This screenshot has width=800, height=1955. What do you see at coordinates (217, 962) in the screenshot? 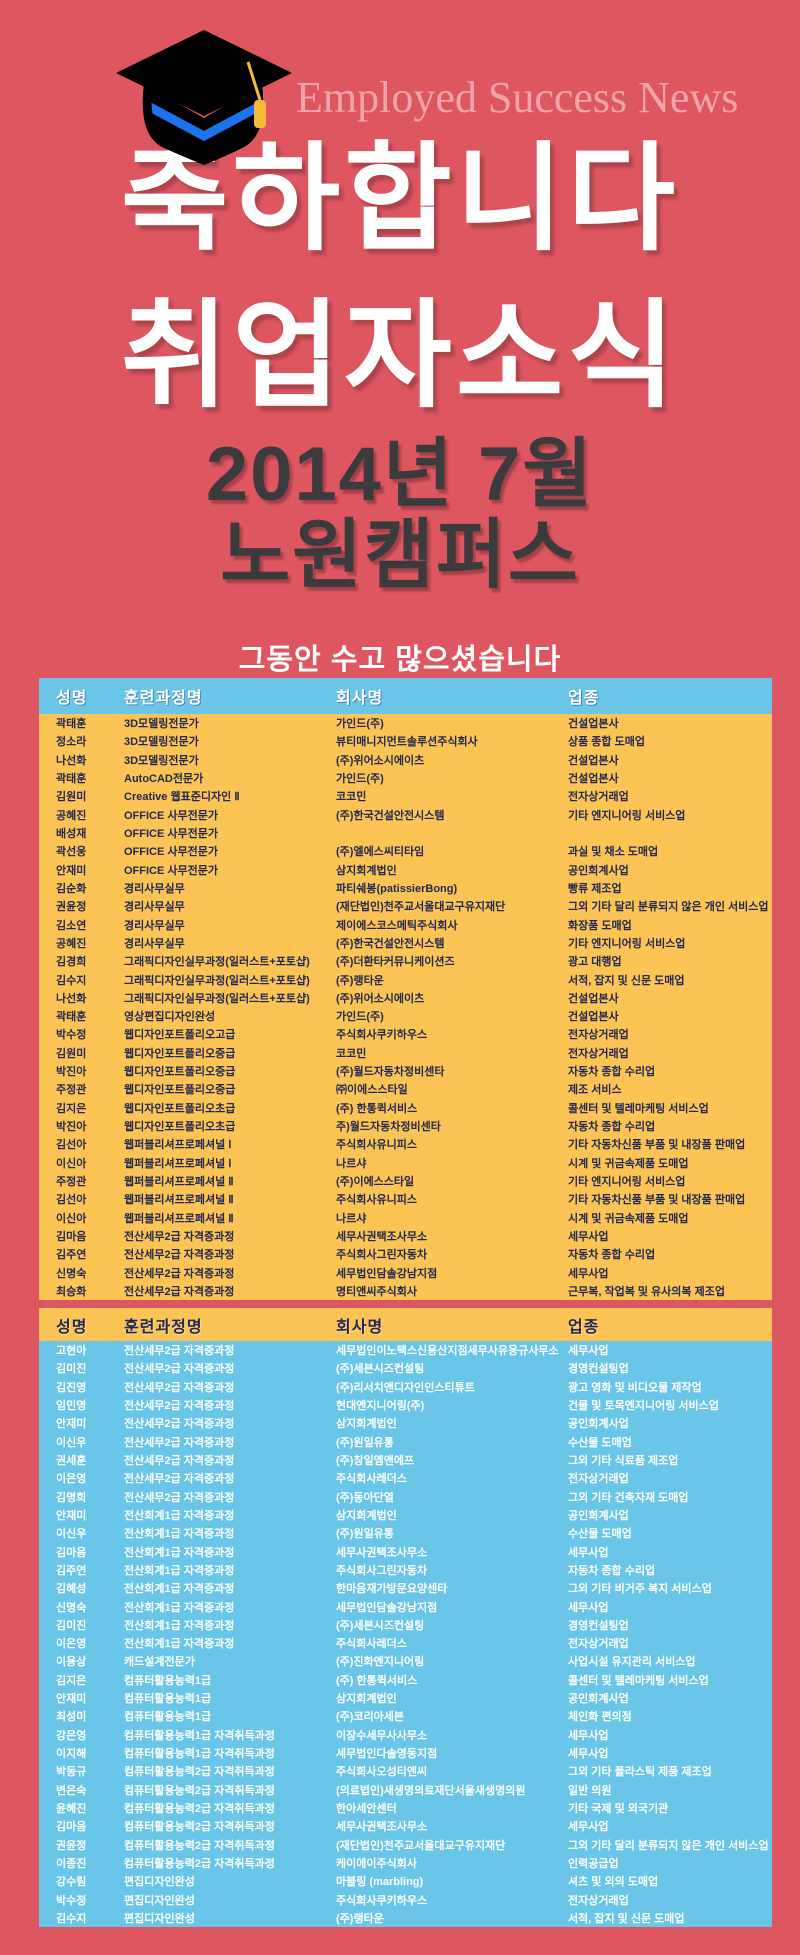
I see `cell-course: 그래픽디자인실무과정(일러스트+포토샵)` at bounding box center [217, 962].